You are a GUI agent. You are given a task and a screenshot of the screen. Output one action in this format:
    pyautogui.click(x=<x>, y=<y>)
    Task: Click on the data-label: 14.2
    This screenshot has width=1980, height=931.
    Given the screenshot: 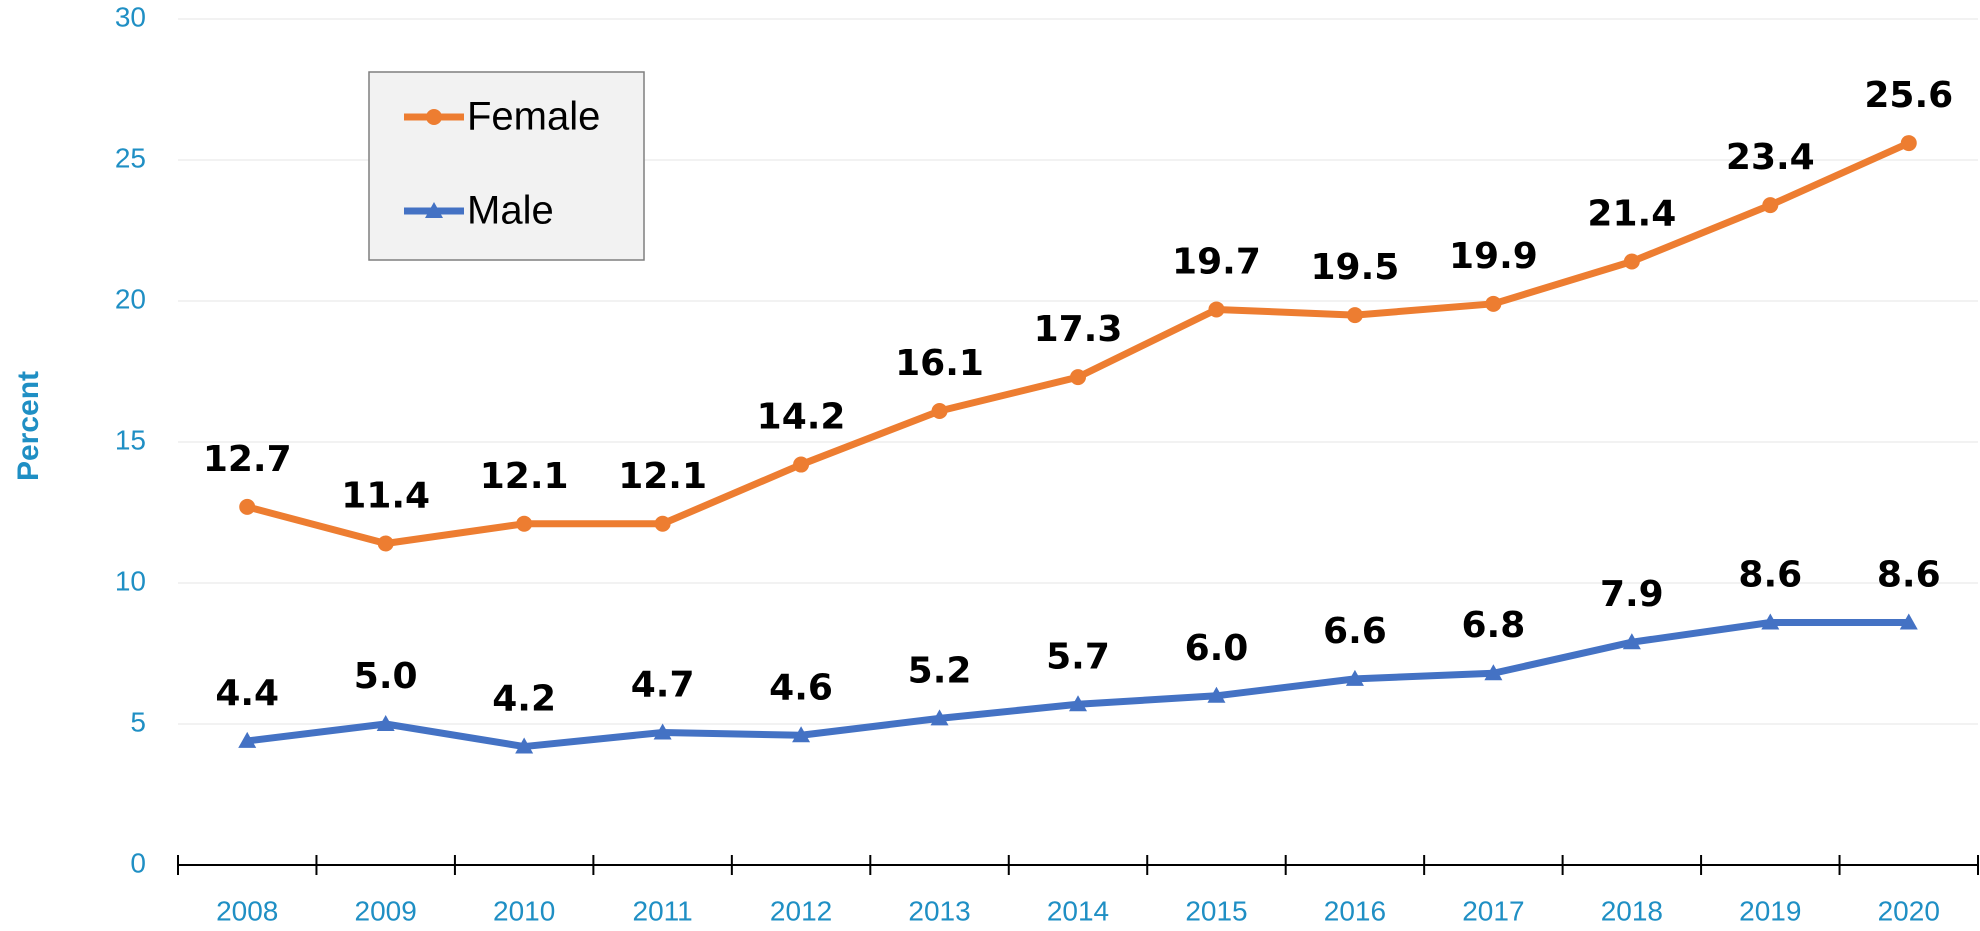 What is the action you would take?
    pyautogui.click(x=801, y=417)
    